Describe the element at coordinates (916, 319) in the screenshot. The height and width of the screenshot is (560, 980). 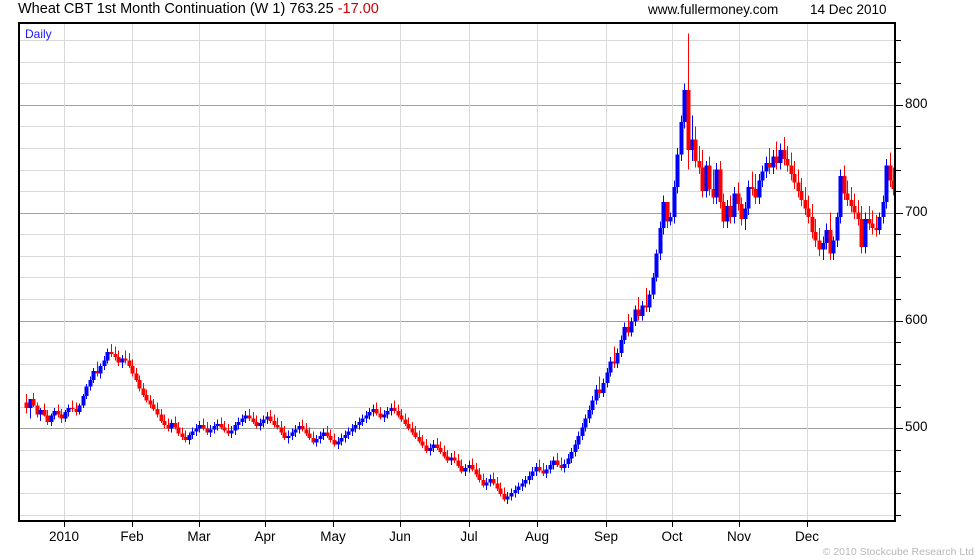
I see `y-axis-tick-label: 600` at that location.